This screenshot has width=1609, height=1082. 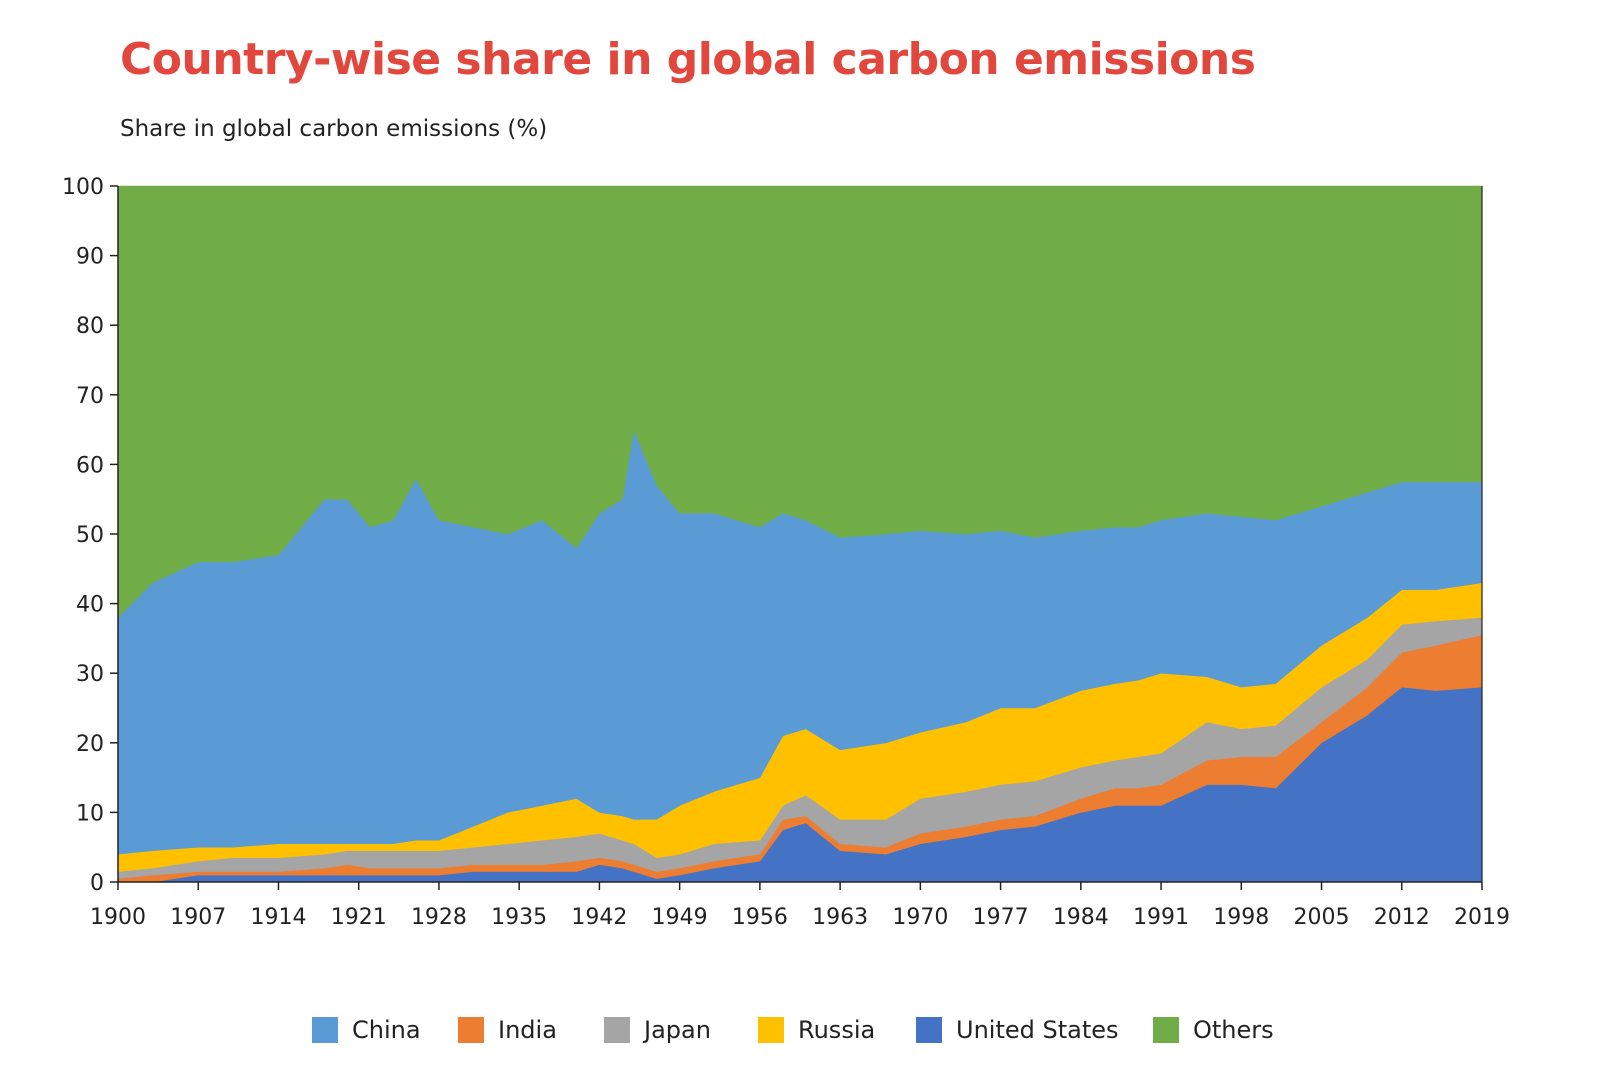 I want to click on legend-swatch-russia, so click(x=771, y=1030).